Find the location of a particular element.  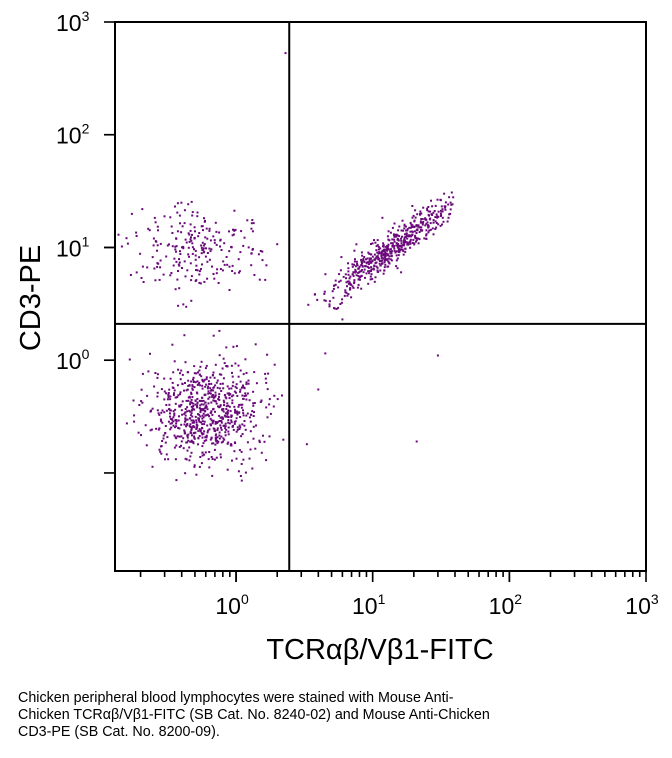

x-tick-label: 100 is located at coordinates (232, 605).